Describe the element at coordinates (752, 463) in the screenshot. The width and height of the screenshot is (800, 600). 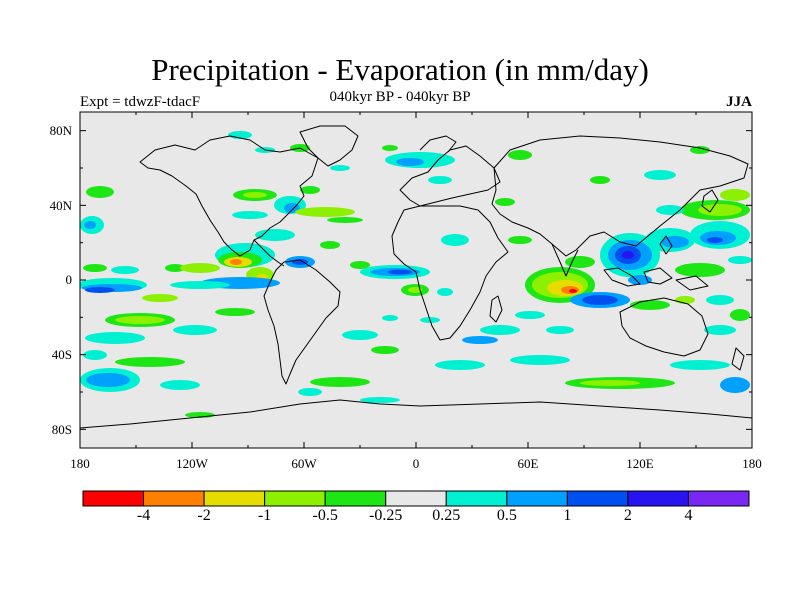
I see `lon-label-180e: 180` at that location.